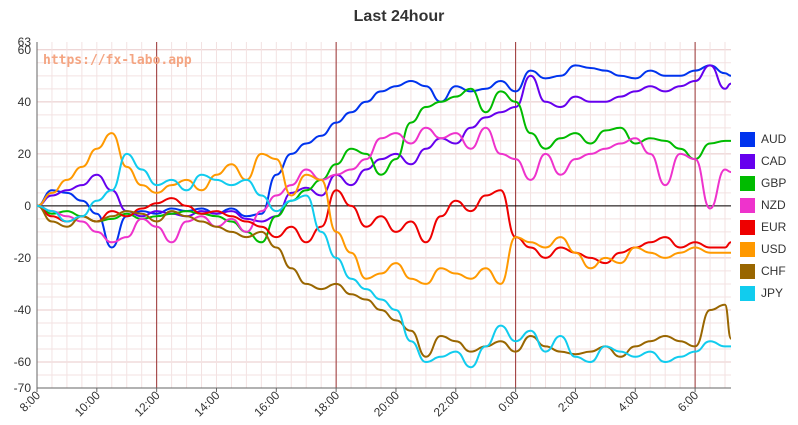 The width and height of the screenshot is (798, 425). Describe the element at coordinates (774, 183) in the screenshot. I see `legend-label: GBP` at that location.